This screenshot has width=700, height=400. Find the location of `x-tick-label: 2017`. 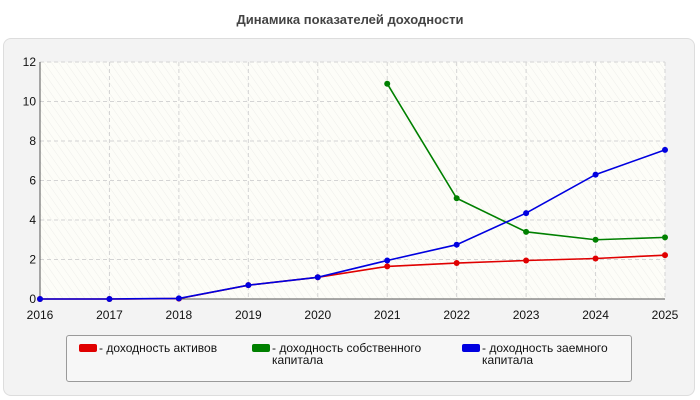

x-tick-label: 2017 is located at coordinates (109, 315).